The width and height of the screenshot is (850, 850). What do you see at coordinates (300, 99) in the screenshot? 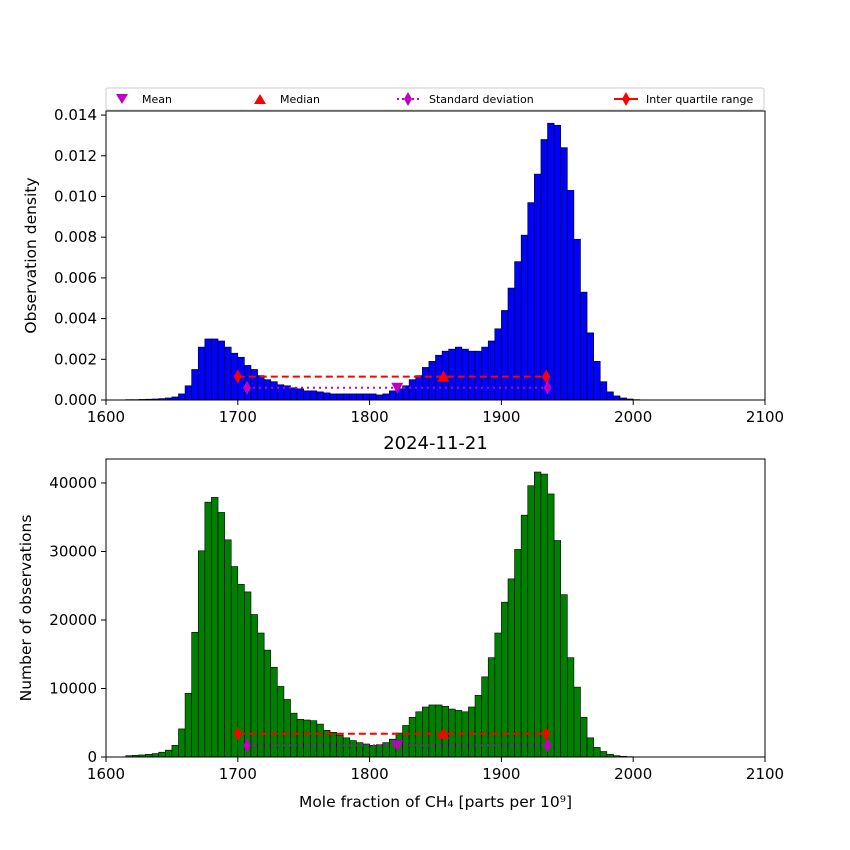
I see `legend-label-median: Median` at bounding box center [300, 99].